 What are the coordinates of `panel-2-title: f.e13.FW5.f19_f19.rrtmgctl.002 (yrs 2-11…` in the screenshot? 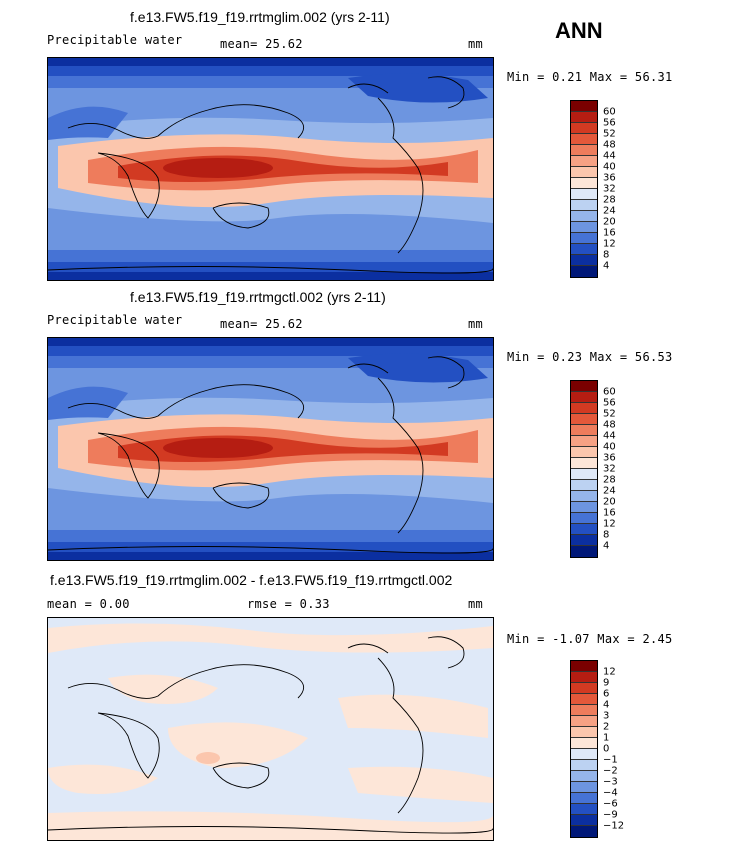 It's located at (258, 297).